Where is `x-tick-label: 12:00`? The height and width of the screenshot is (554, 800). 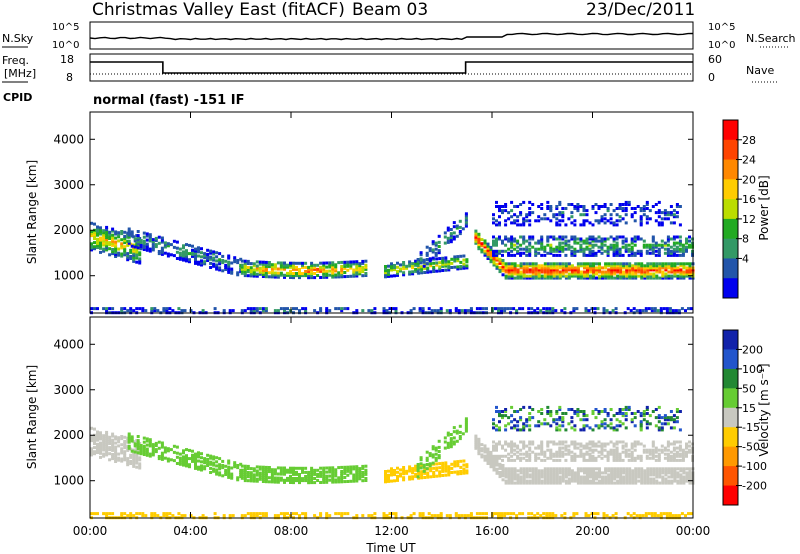 x-tick-label: 12:00 is located at coordinates (391, 531).